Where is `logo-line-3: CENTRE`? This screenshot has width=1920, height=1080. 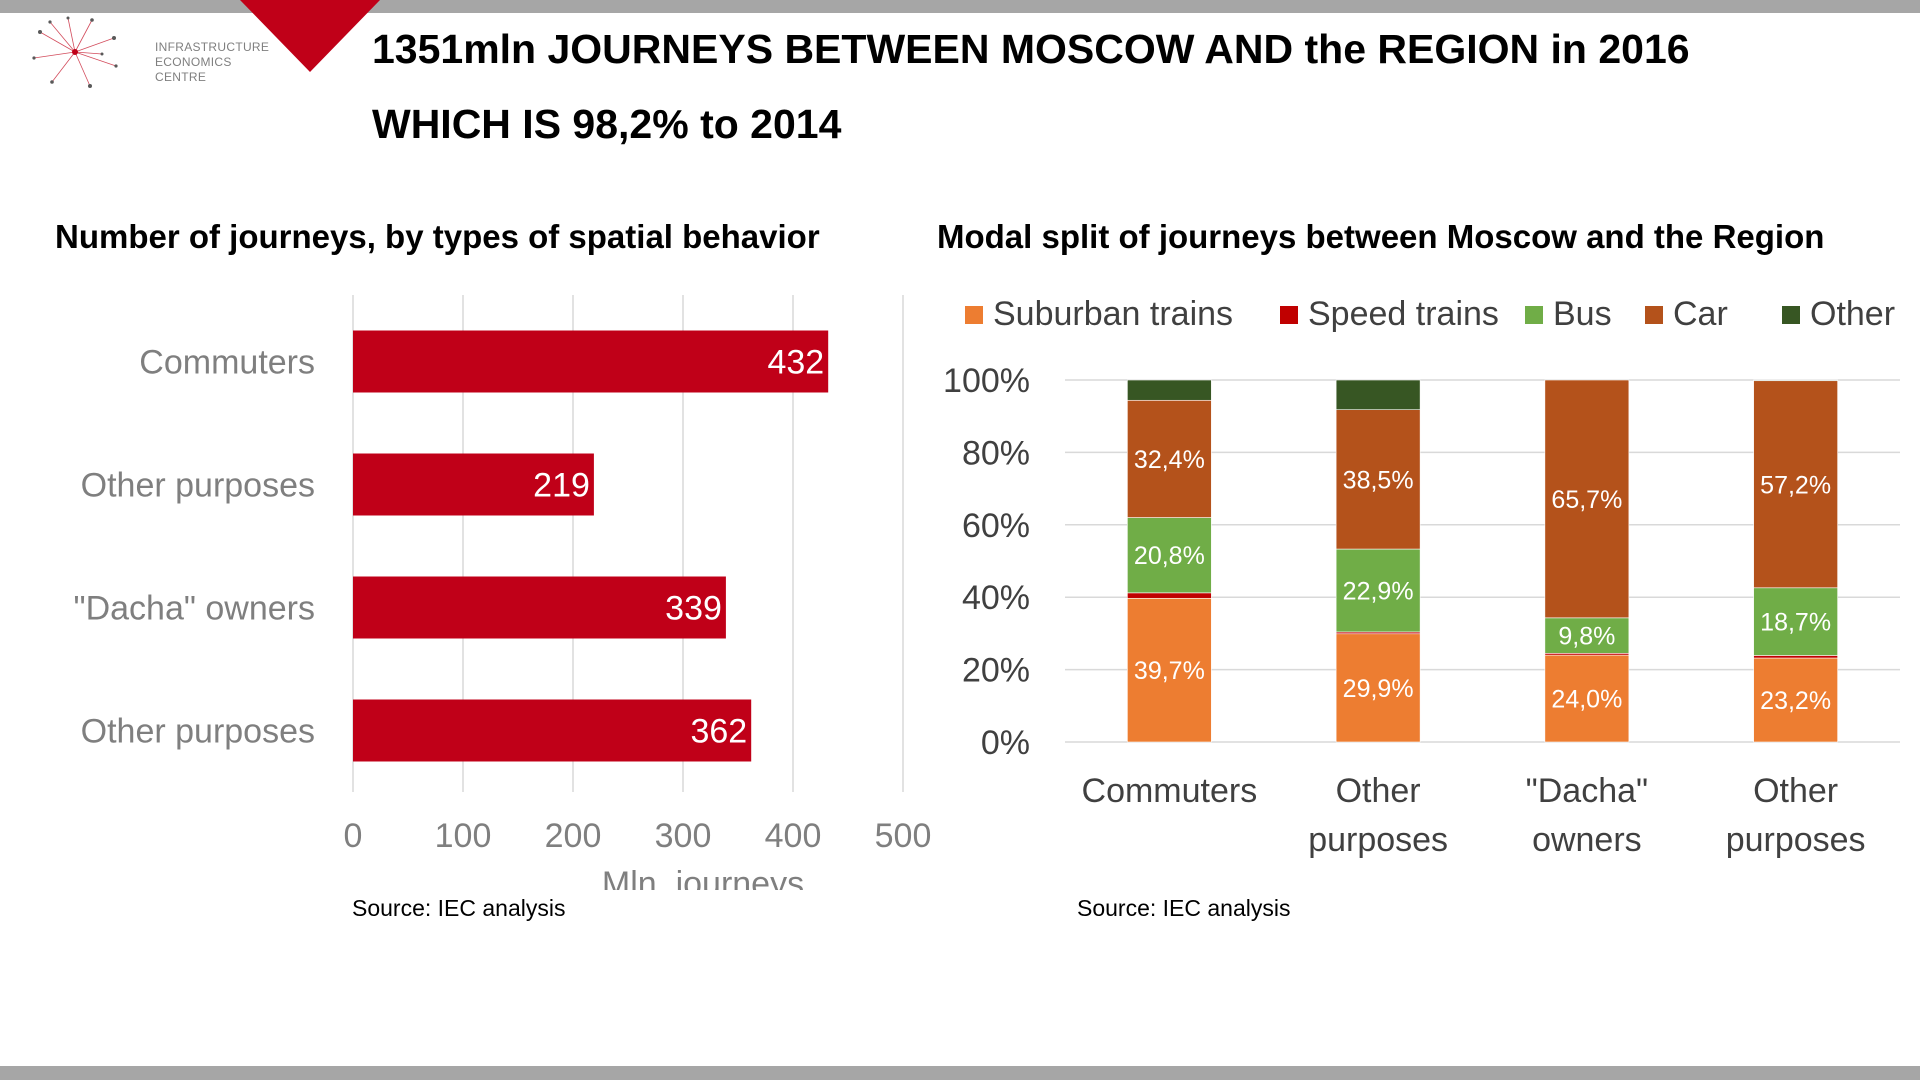
logo-line-3: CENTRE is located at coordinates (181, 77).